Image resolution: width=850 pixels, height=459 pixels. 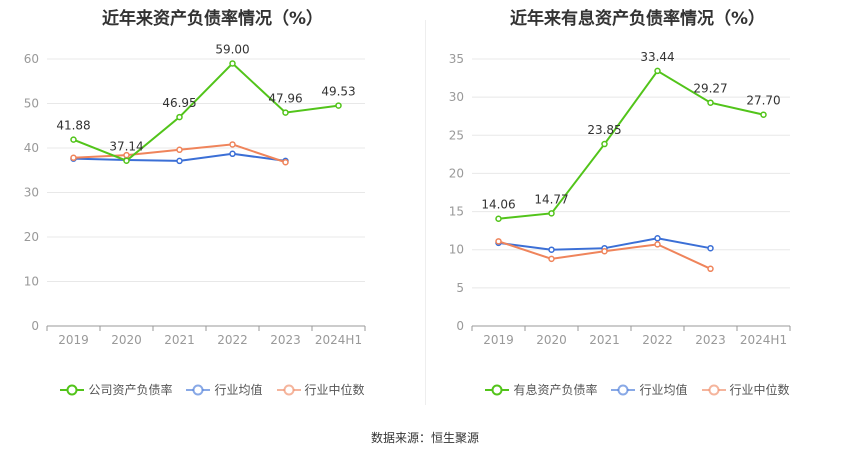 I want to click on y-tick-label: 50, so click(x=31, y=104).